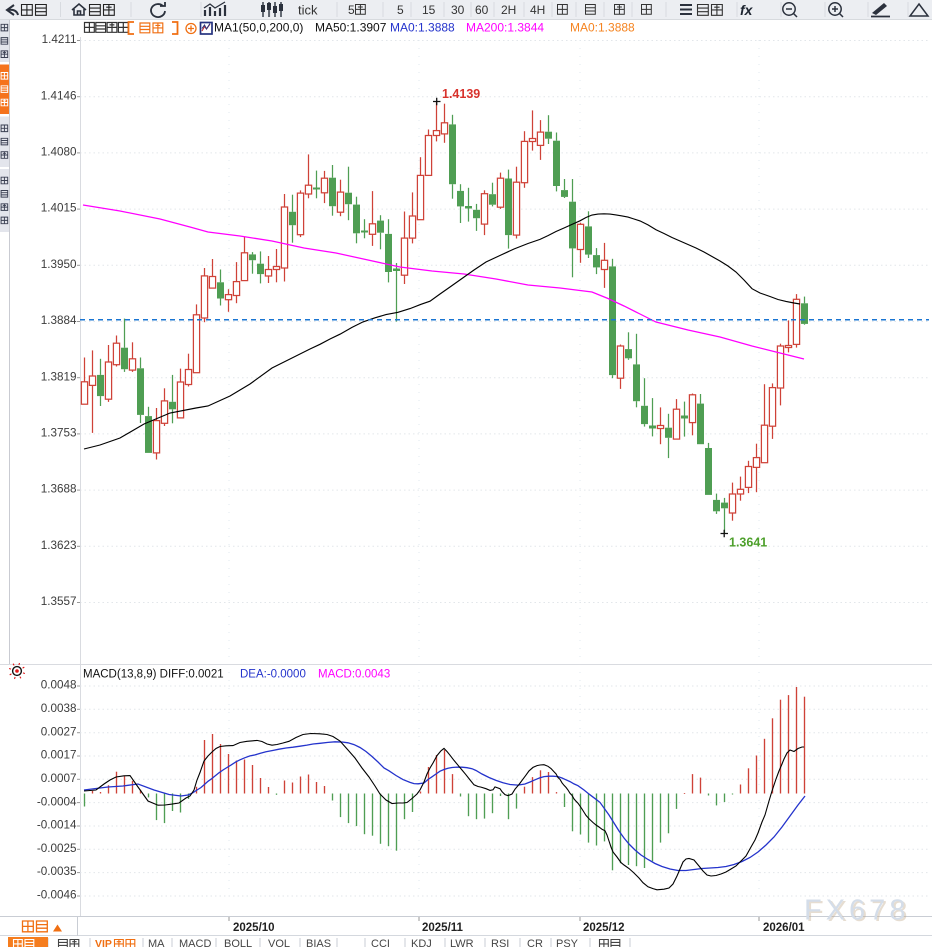 The height and width of the screenshot is (947, 932). I want to click on svg-text: 1.4146, so click(59, 95).